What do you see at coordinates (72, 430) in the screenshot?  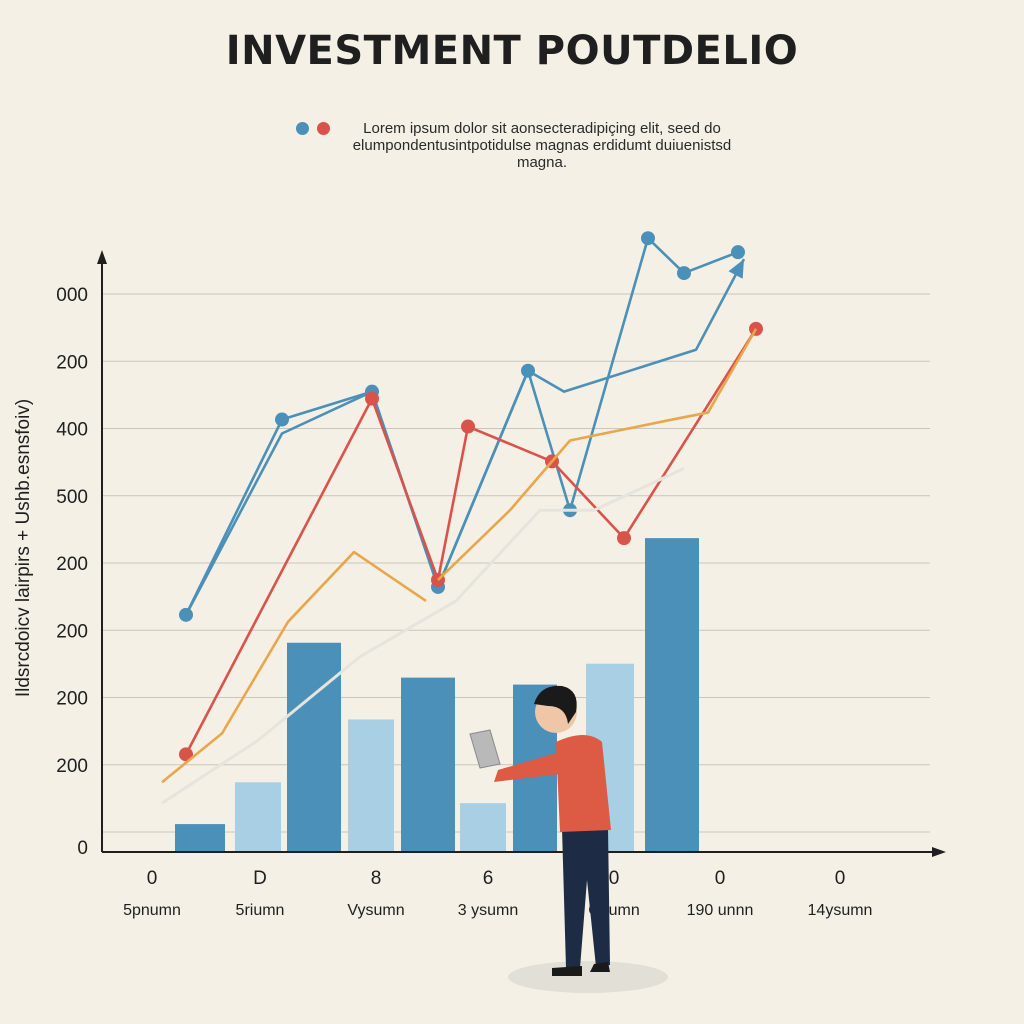 I see `y-tick-label: 400` at bounding box center [72, 430].